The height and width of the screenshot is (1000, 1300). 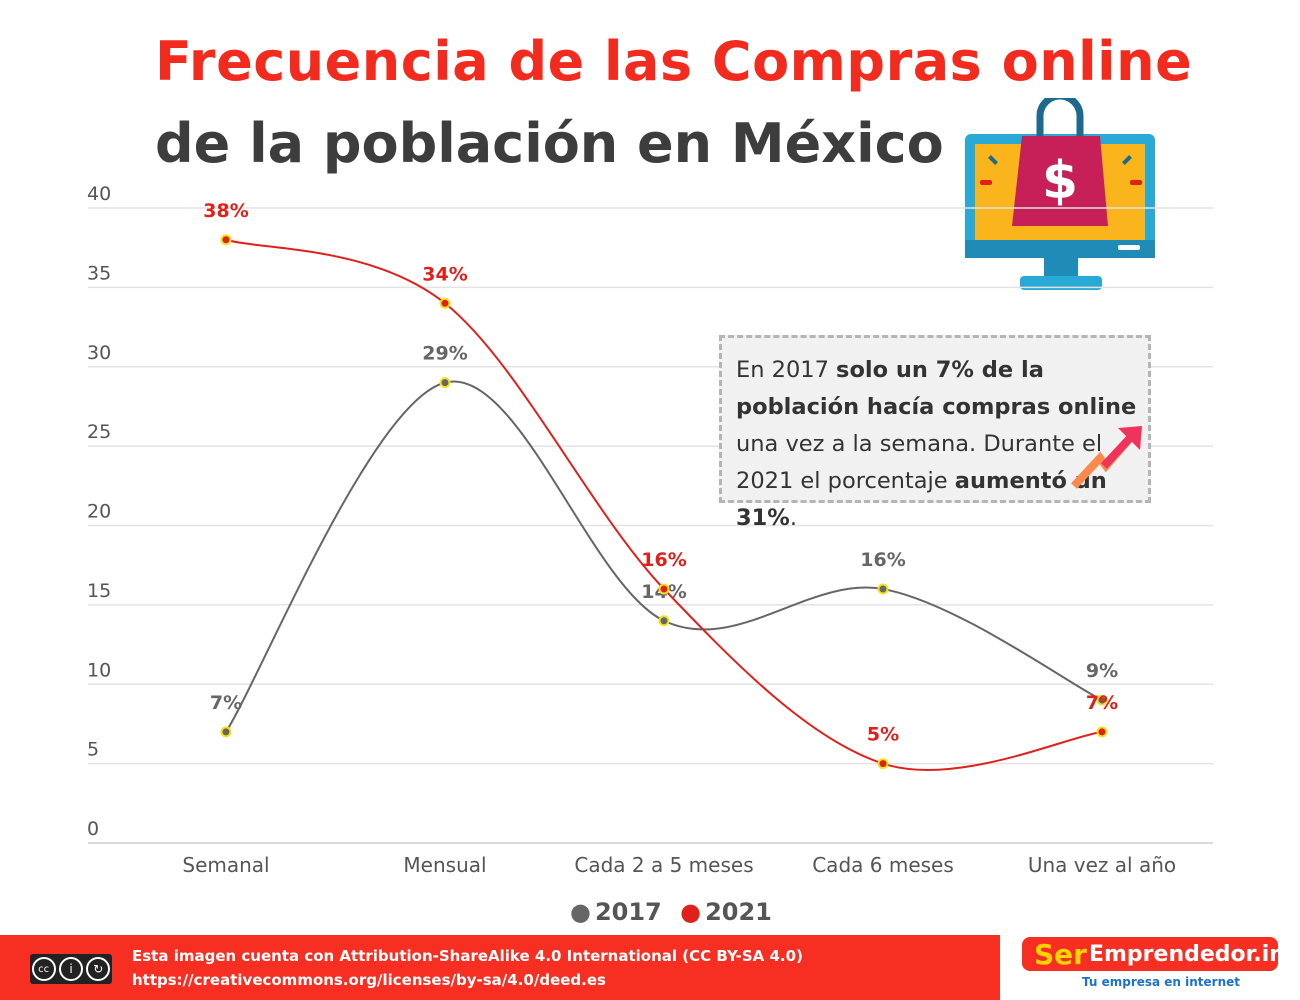 What do you see at coordinates (1102, 865) in the screenshot?
I see `x-tick-label: Una vez al año` at bounding box center [1102, 865].